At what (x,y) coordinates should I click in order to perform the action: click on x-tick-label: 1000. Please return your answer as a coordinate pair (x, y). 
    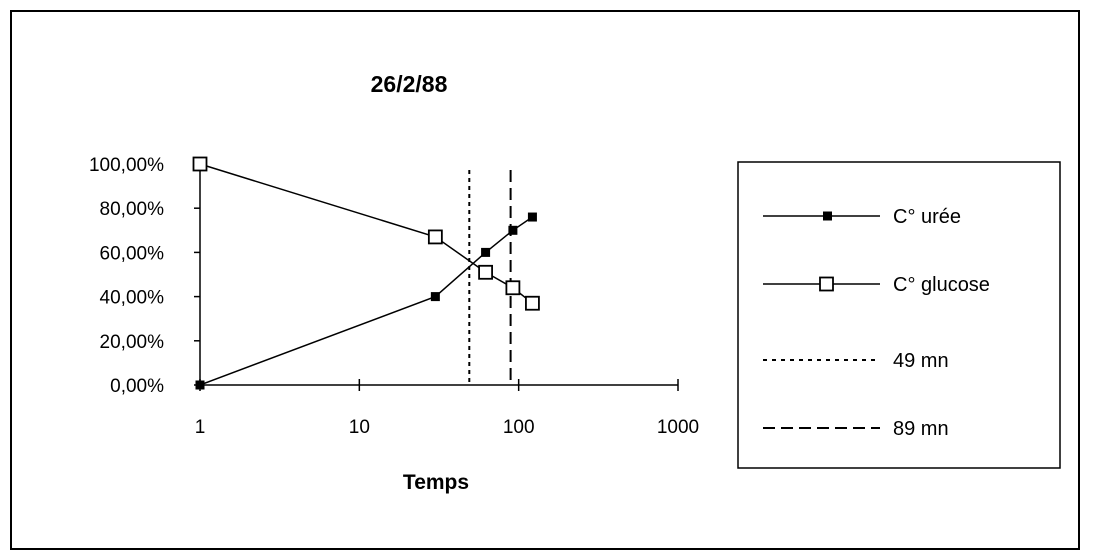
    Looking at the image, I should click on (678, 427).